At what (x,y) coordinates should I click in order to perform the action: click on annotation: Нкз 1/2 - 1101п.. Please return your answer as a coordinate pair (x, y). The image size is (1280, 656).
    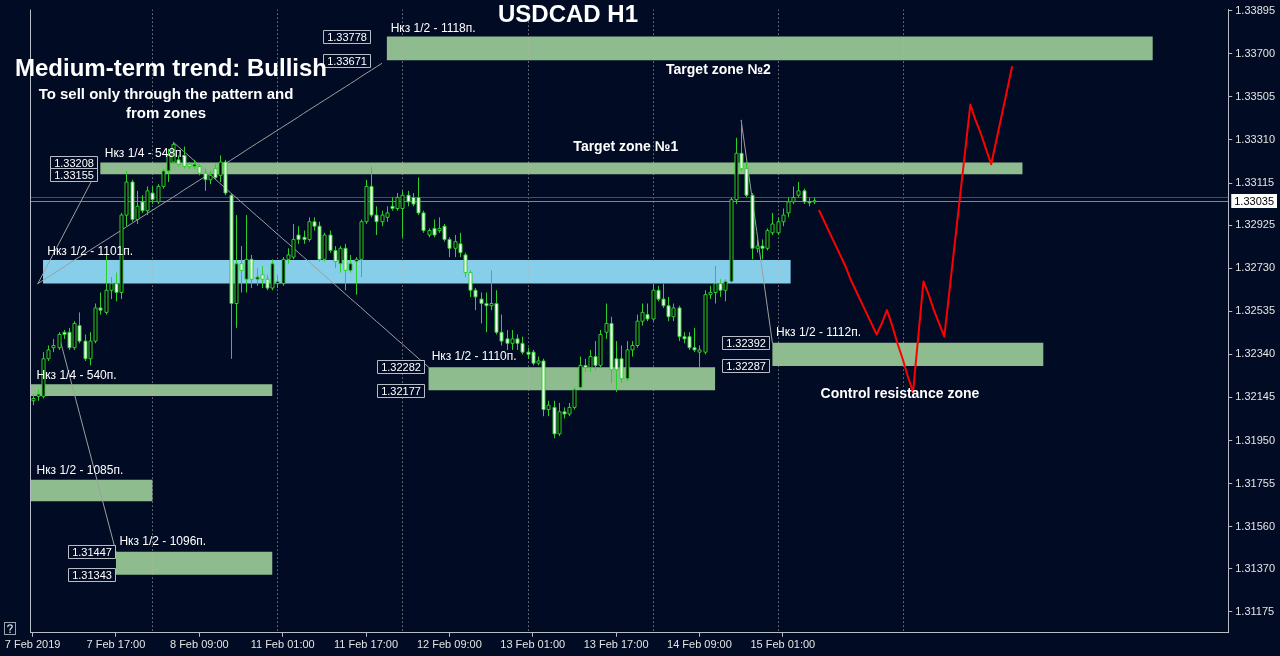
    Looking at the image, I should click on (90, 251).